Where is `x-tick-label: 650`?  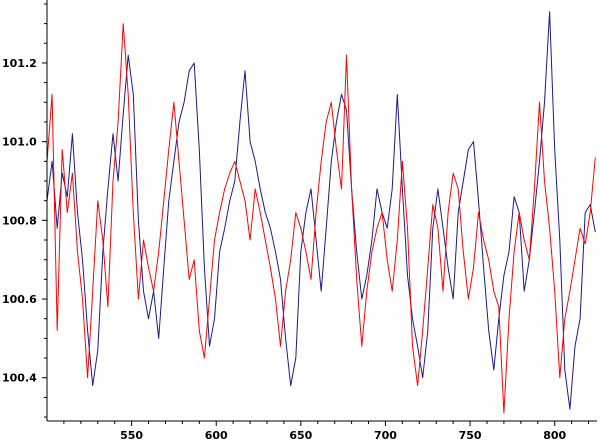
x-tick-label: 650 is located at coordinates (300, 435).